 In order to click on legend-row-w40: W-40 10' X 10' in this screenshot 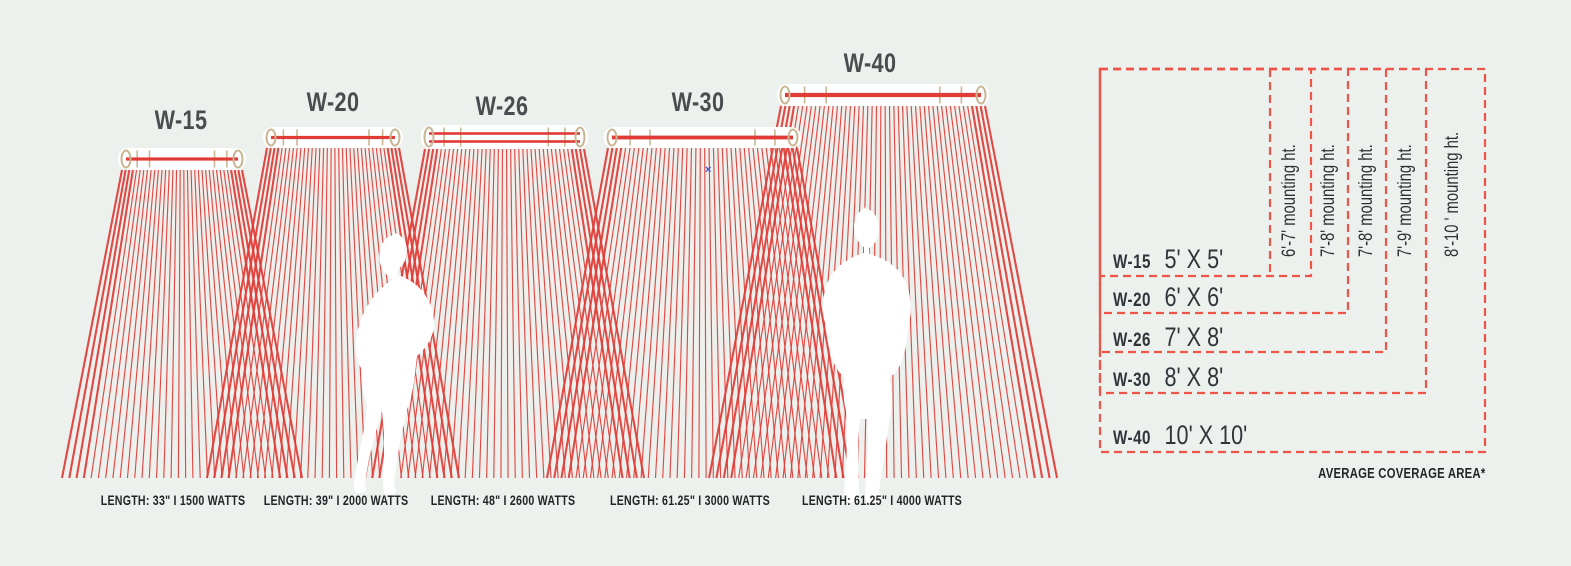, I will do `click(1180, 435)`.